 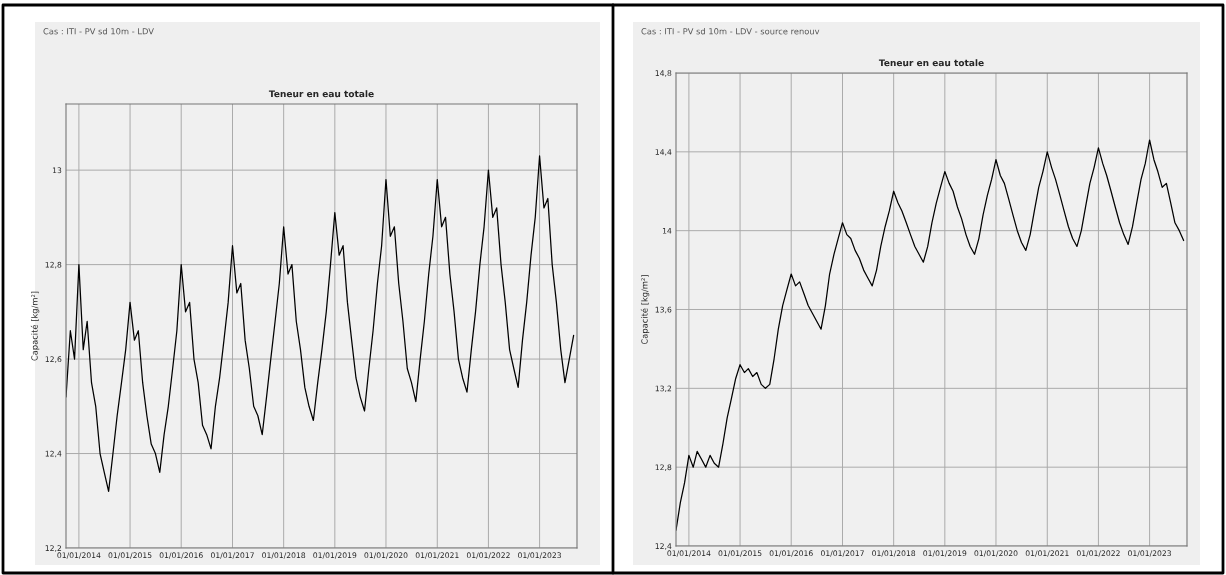 I want to click on chart-subtitle: Cas : ITI - PV sd 10m - LDV - source renouv, so click(x=730, y=31).